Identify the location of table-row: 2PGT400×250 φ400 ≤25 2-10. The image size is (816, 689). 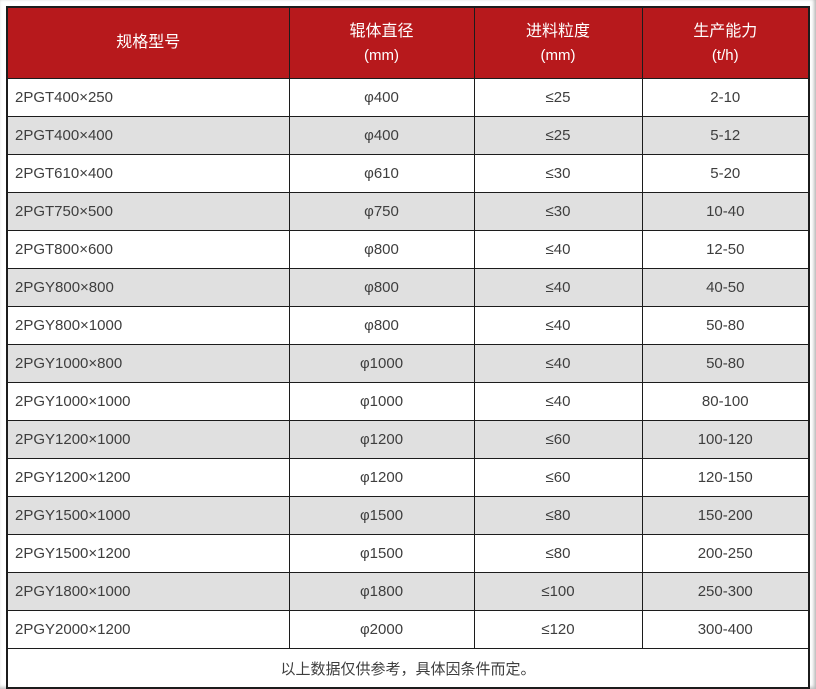
(408, 97).